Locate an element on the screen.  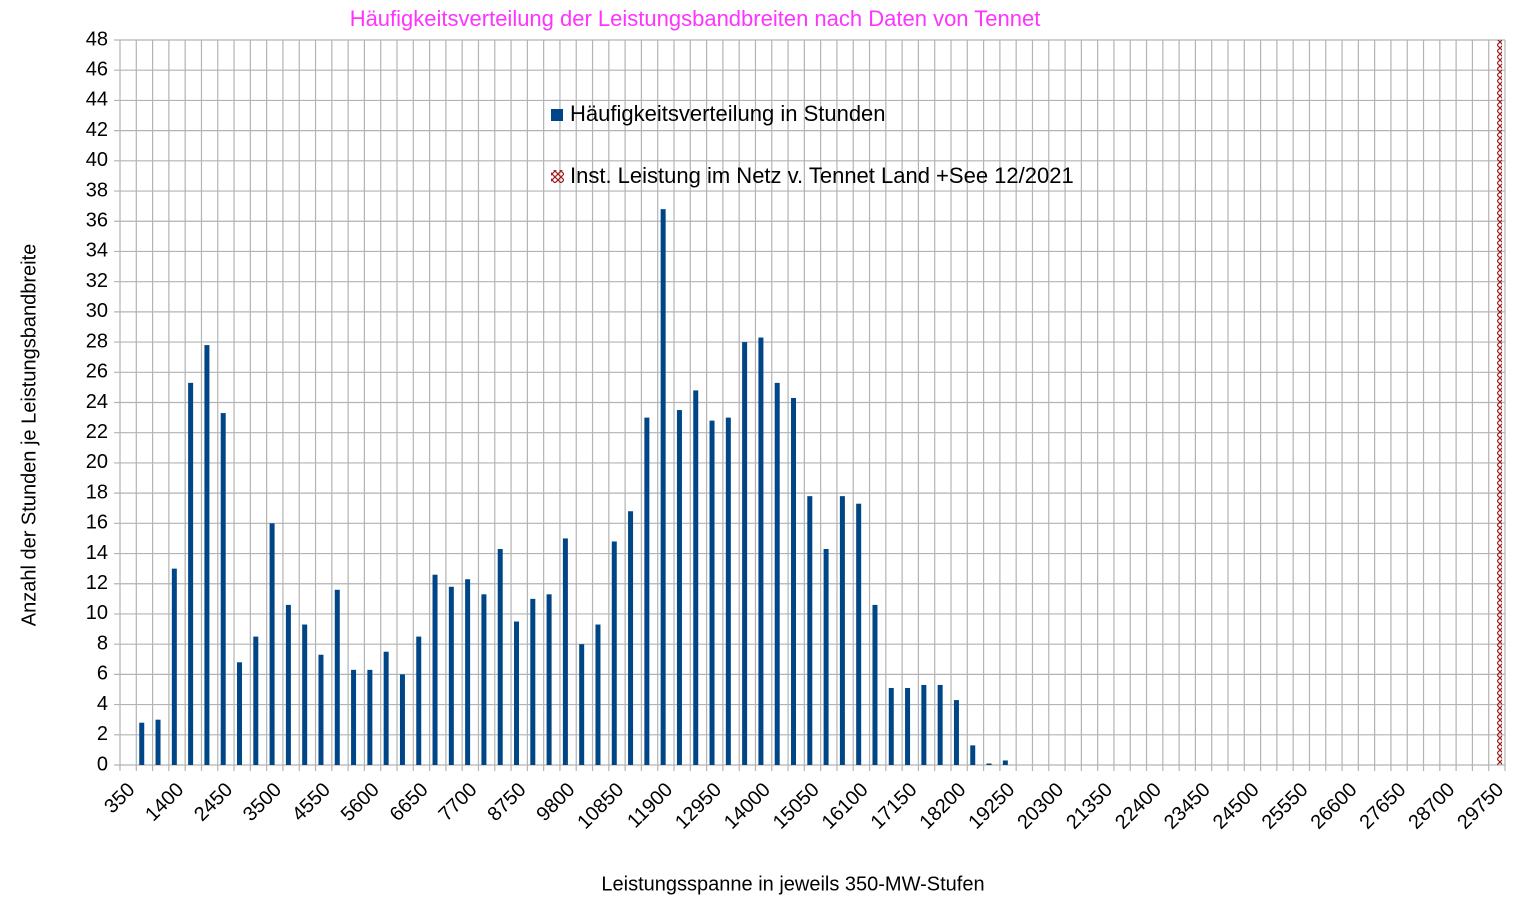
y-tick-label: 30 is located at coordinates (97, 311).